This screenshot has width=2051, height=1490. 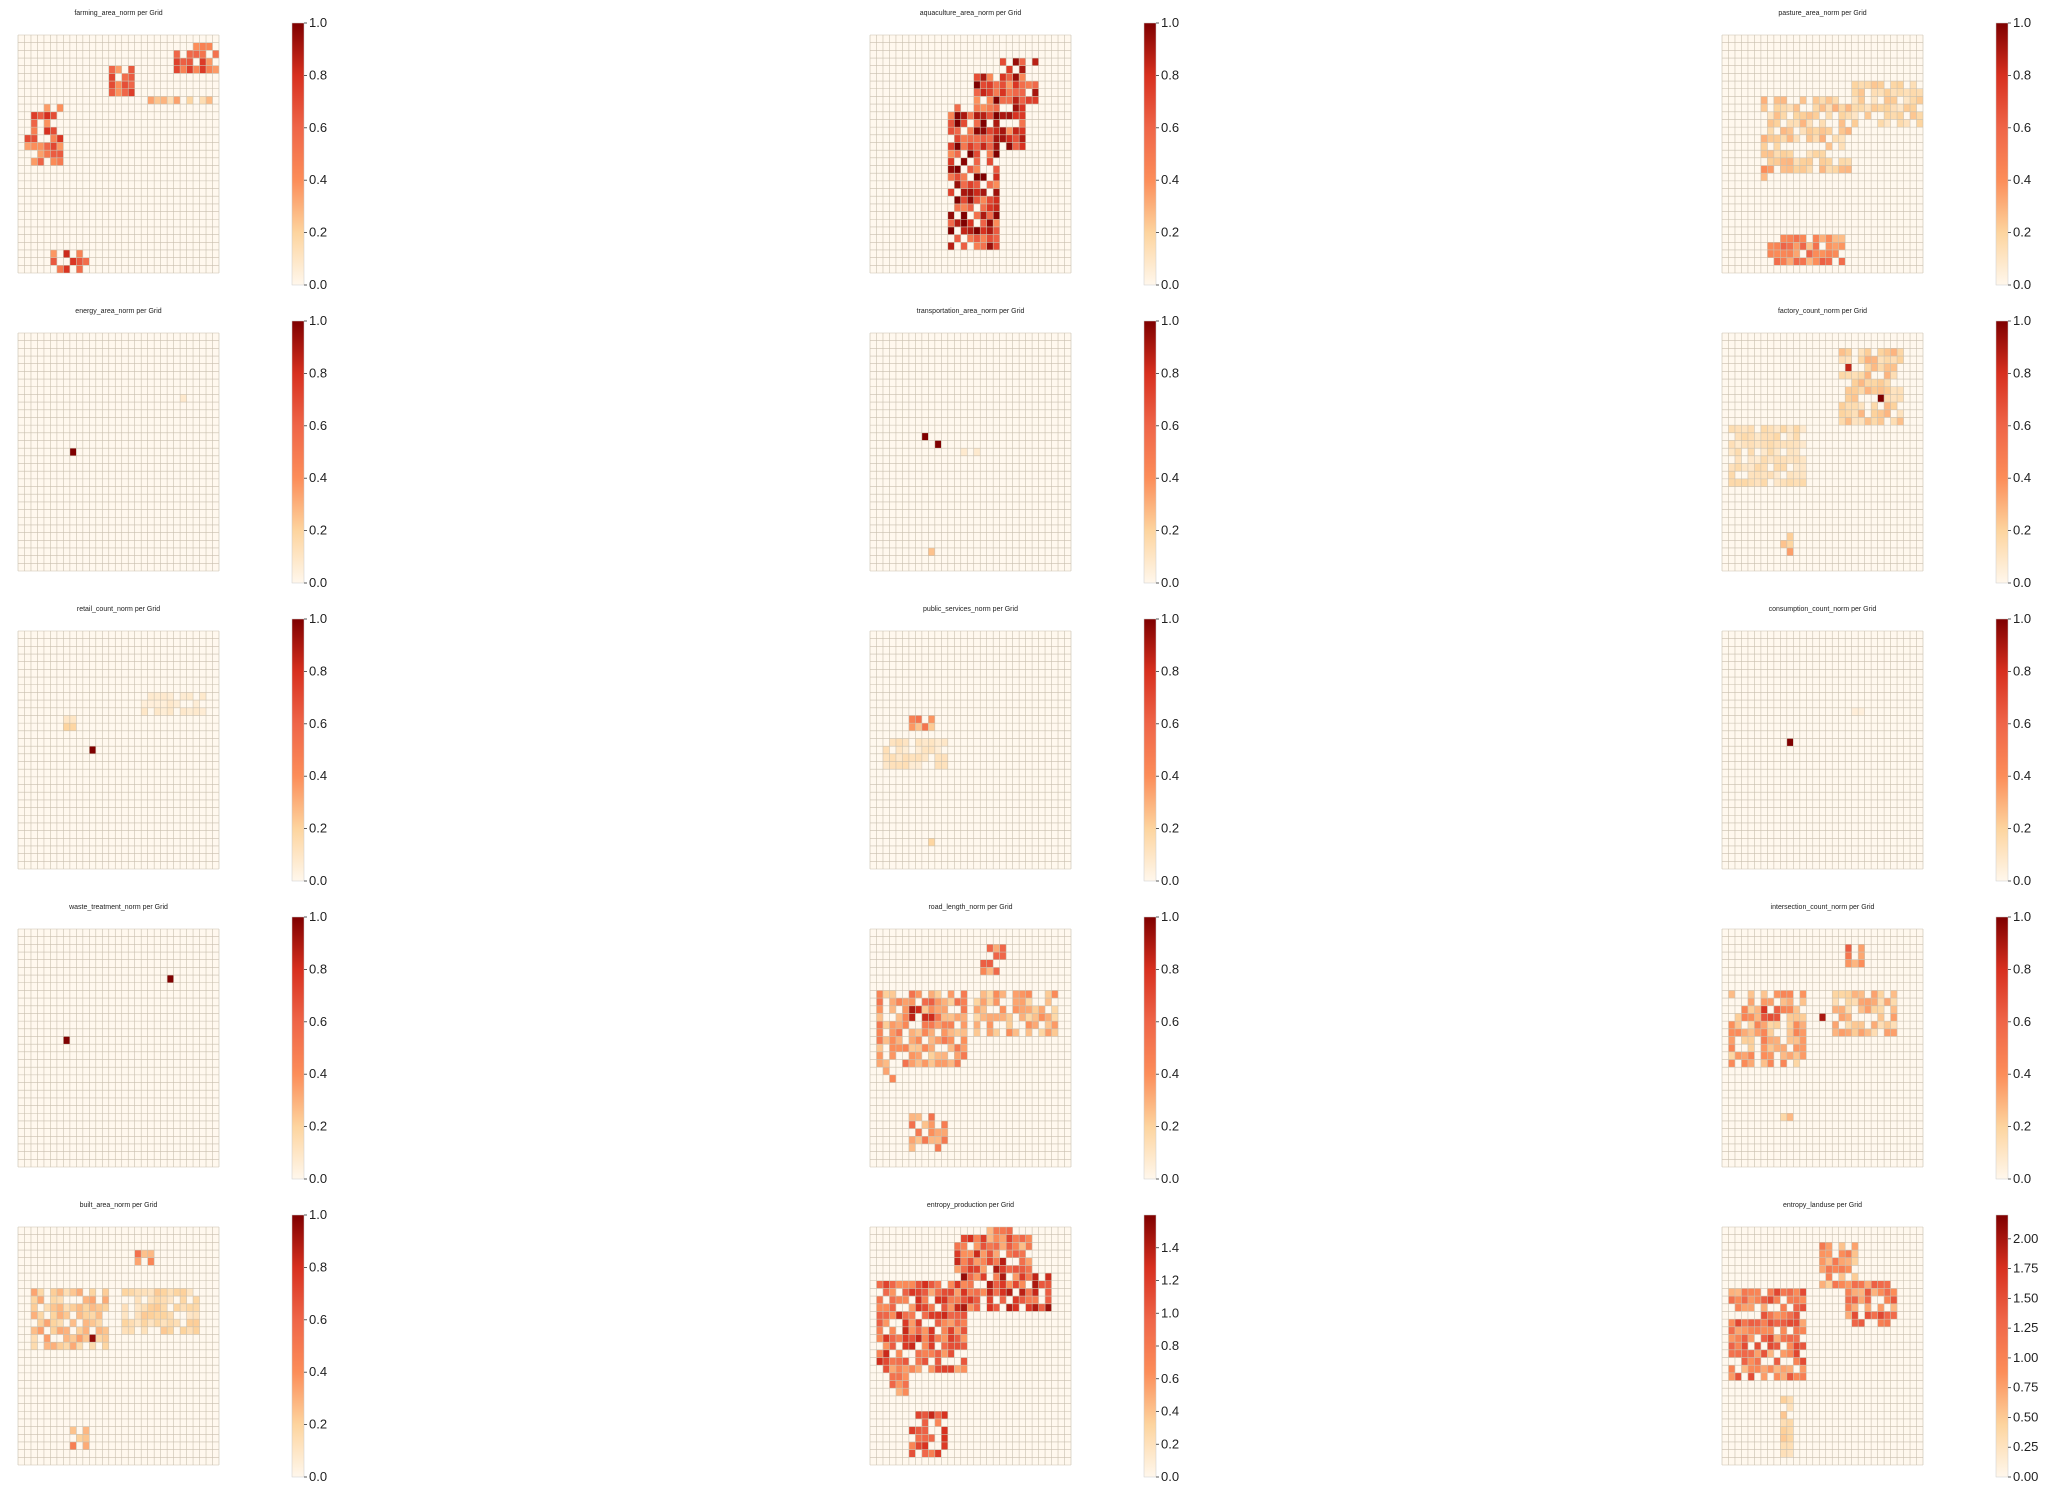 I want to click on colorbar-tick-label: 1.4, so click(x=1170, y=1247).